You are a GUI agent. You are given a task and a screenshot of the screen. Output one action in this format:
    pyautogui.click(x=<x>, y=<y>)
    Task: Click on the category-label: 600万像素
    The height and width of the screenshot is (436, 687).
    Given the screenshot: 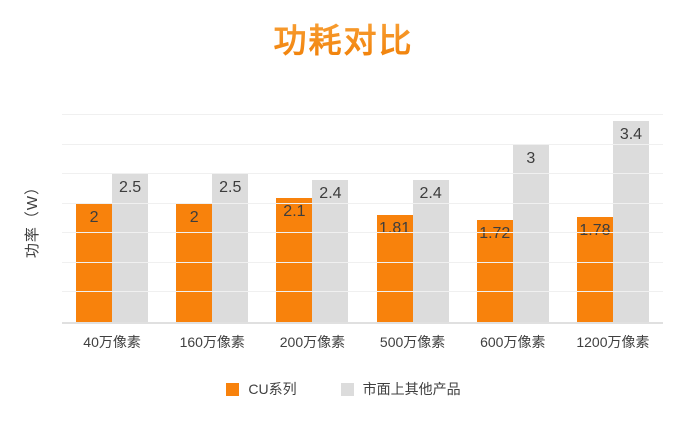 What is the action you would take?
    pyautogui.click(x=513, y=342)
    